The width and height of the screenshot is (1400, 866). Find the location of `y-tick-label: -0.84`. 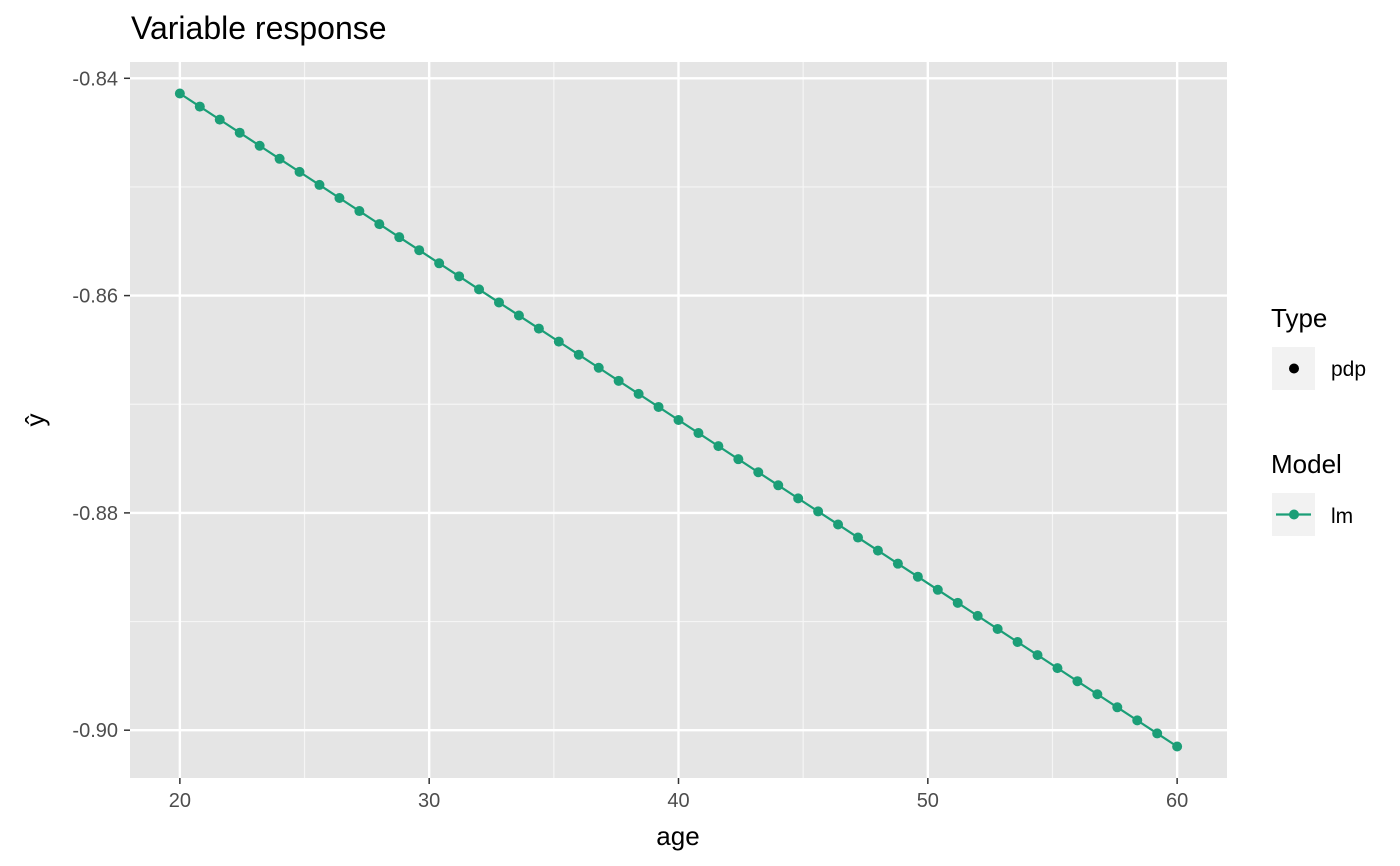

y-tick-label: -0.84 is located at coordinates (95, 79).